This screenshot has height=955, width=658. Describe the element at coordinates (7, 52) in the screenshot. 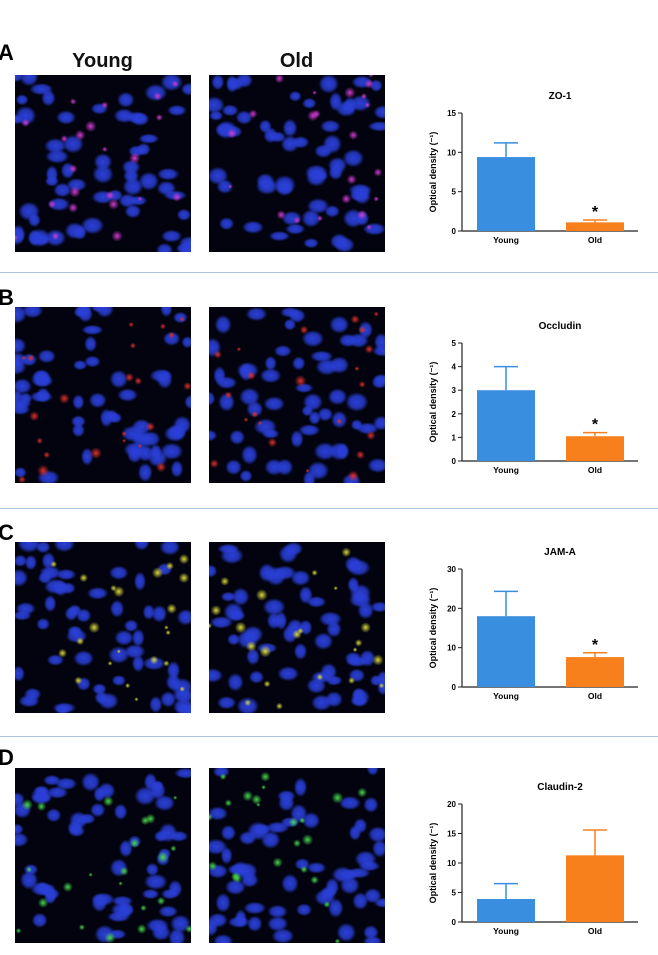

I see `panel-label-a: A` at that location.